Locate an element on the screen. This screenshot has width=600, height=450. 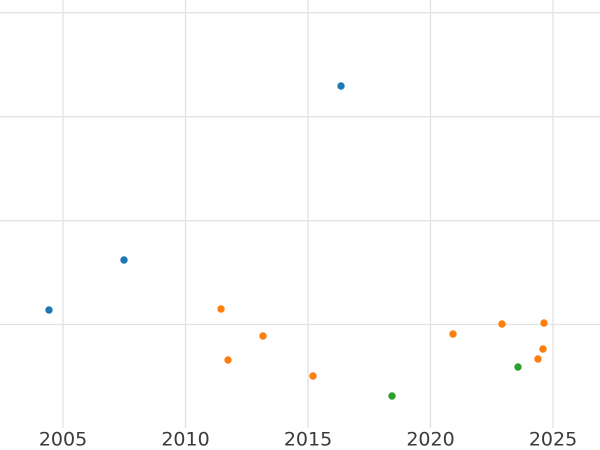
x-axis-tick-labels: 2005 2010 2015 2020 2025 is located at coordinates (308, 439).